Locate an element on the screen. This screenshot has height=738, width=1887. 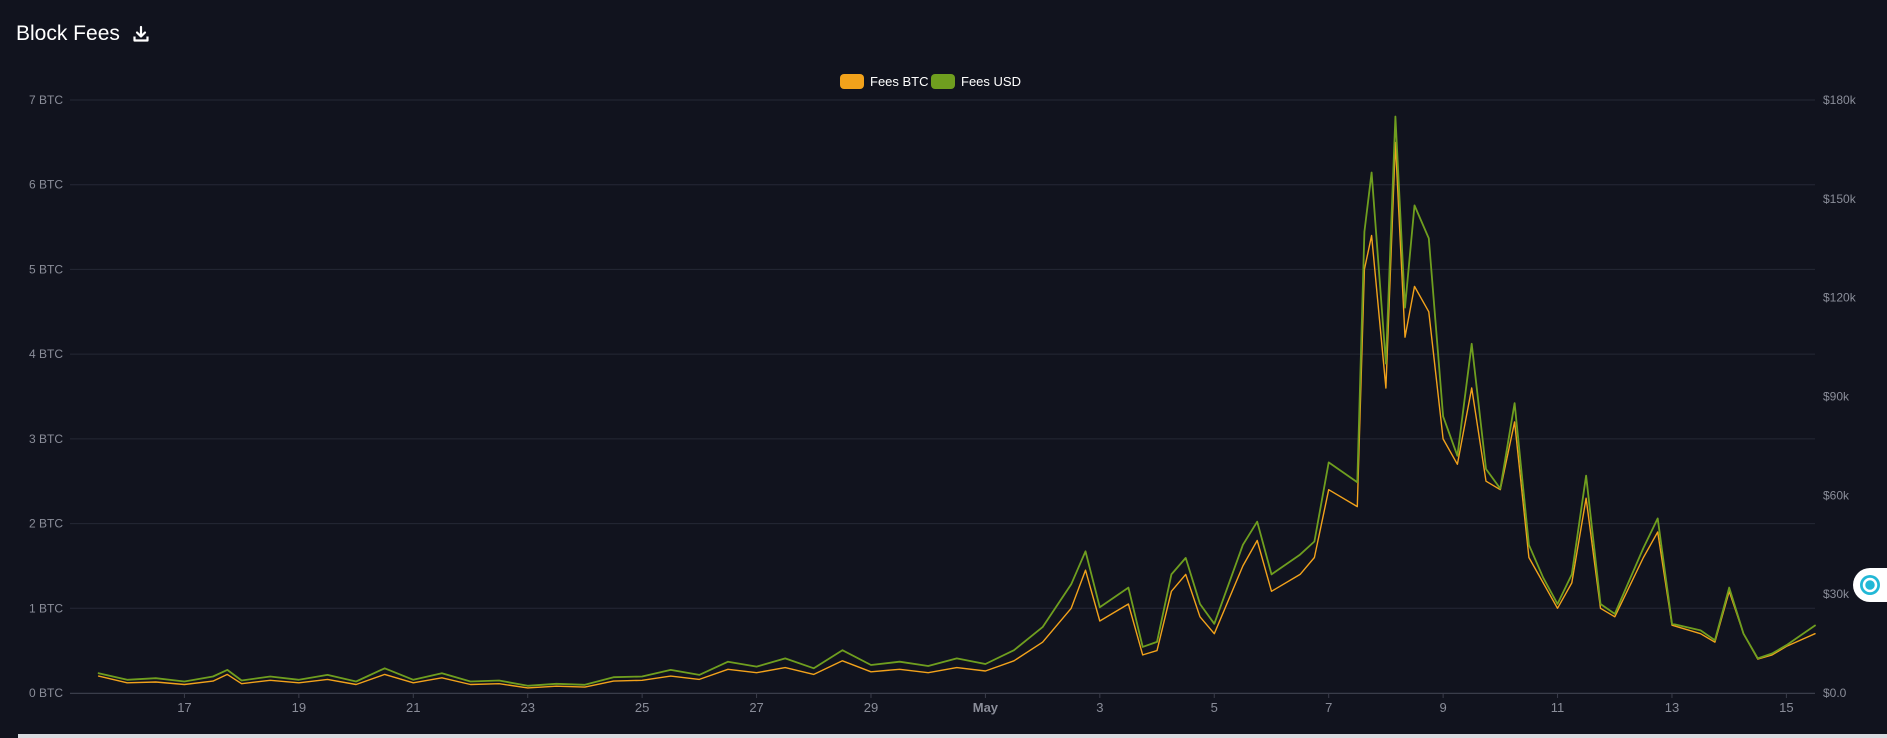
legend-swatch-fees-usd is located at coordinates (943, 81).